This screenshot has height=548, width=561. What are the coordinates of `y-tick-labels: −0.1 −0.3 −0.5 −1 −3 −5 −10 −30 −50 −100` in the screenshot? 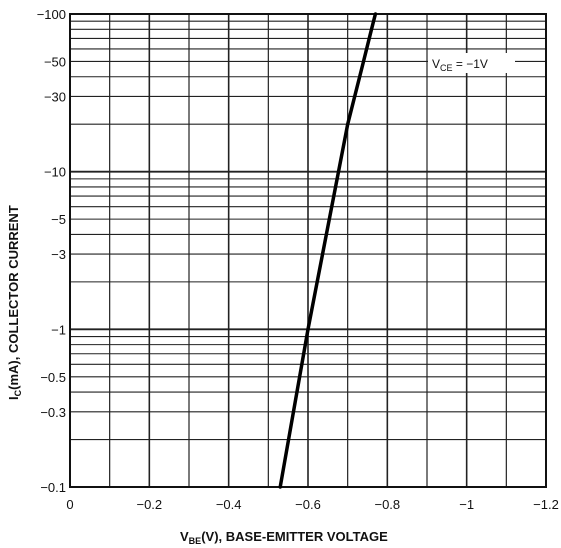 It's located at (51, 251).